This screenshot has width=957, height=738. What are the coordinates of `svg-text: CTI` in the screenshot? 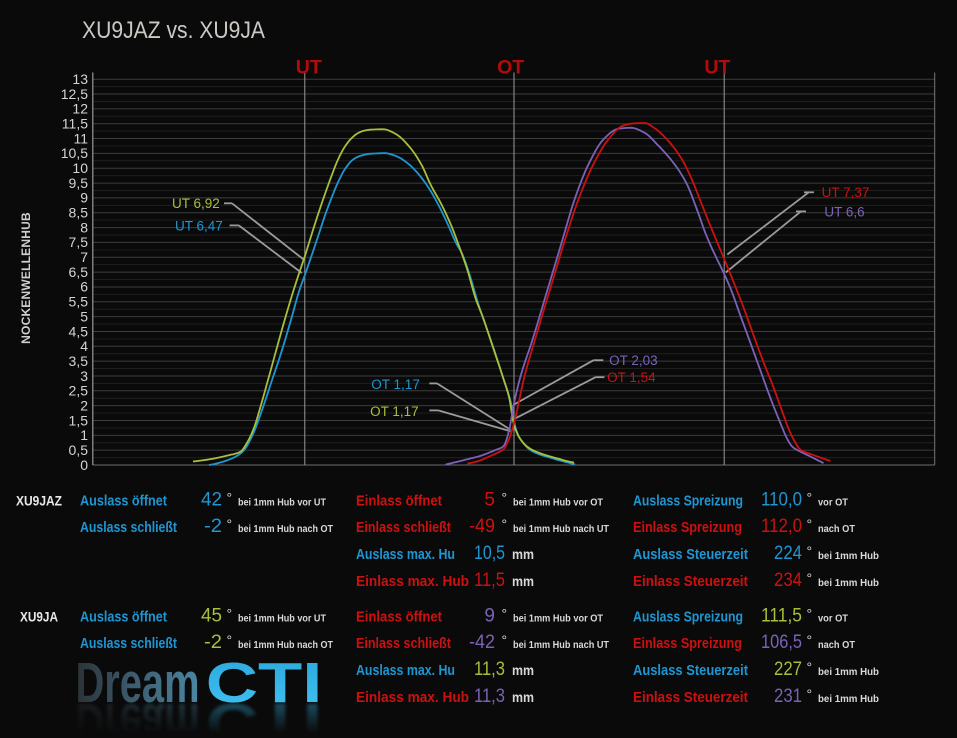 It's located at (264, 712).